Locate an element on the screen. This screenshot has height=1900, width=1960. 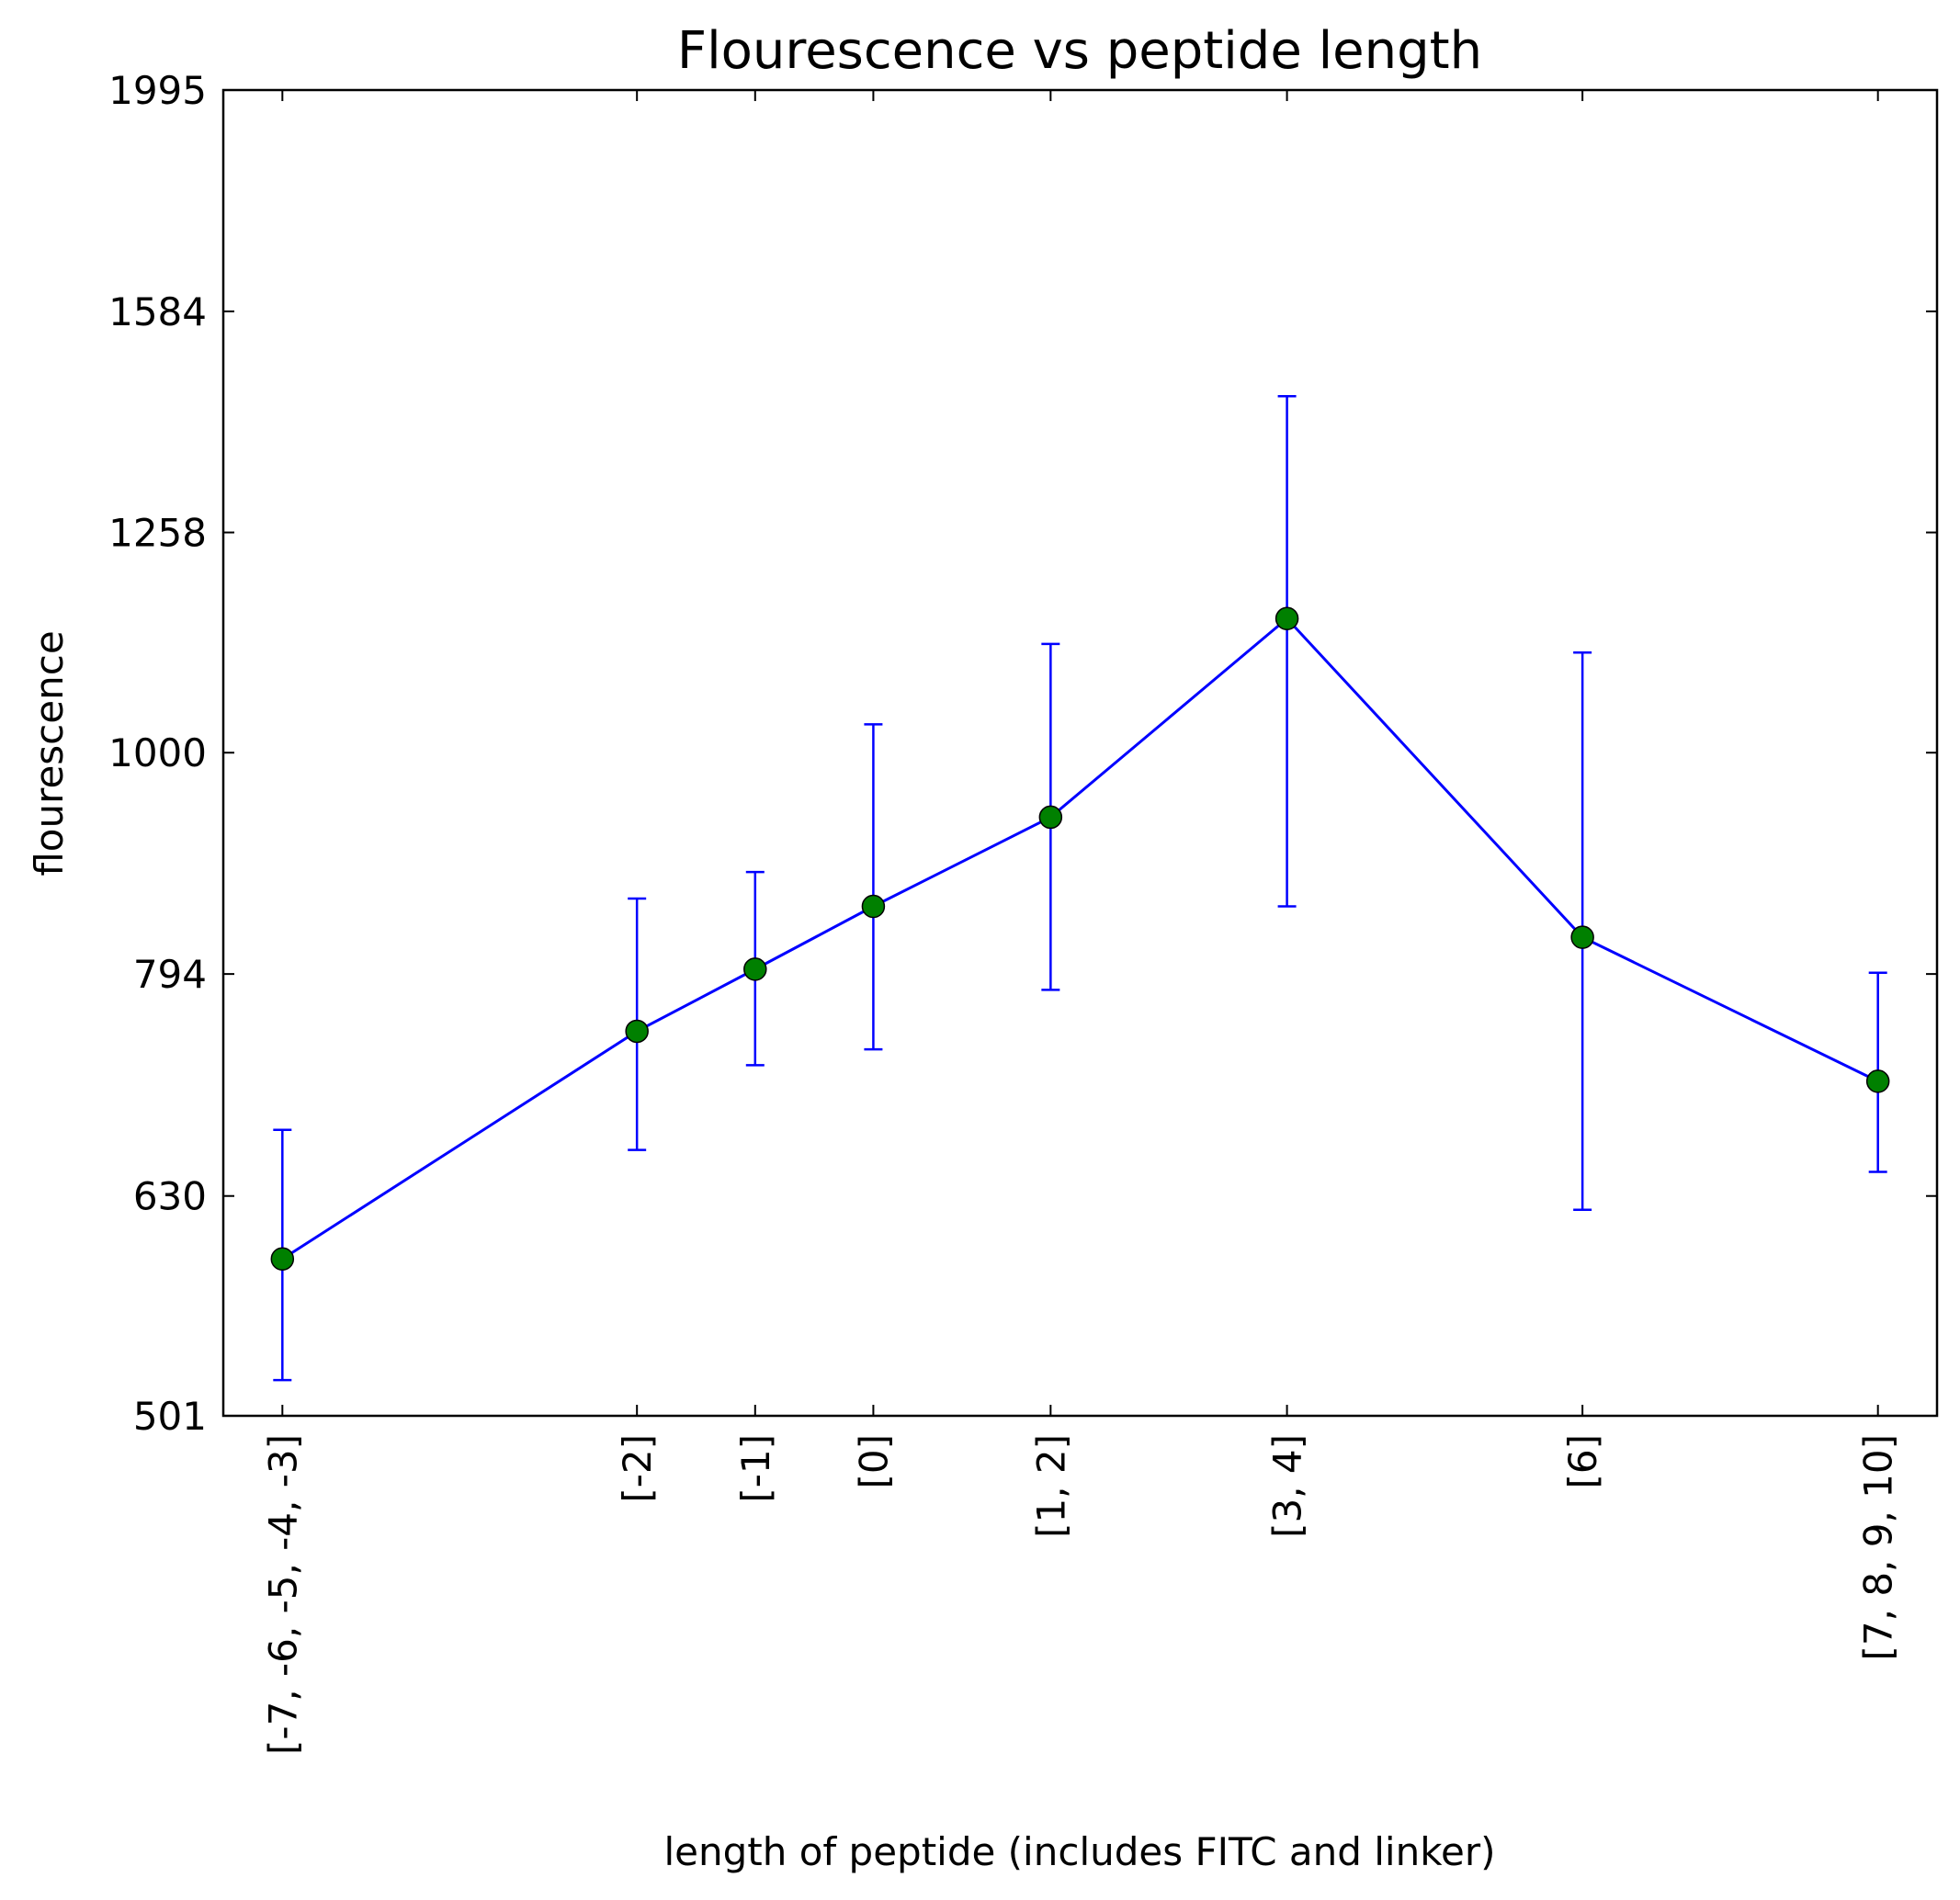
y-tick-labels: 501 630 794 1000 1258 1584 1995 is located at coordinates (158, 753).